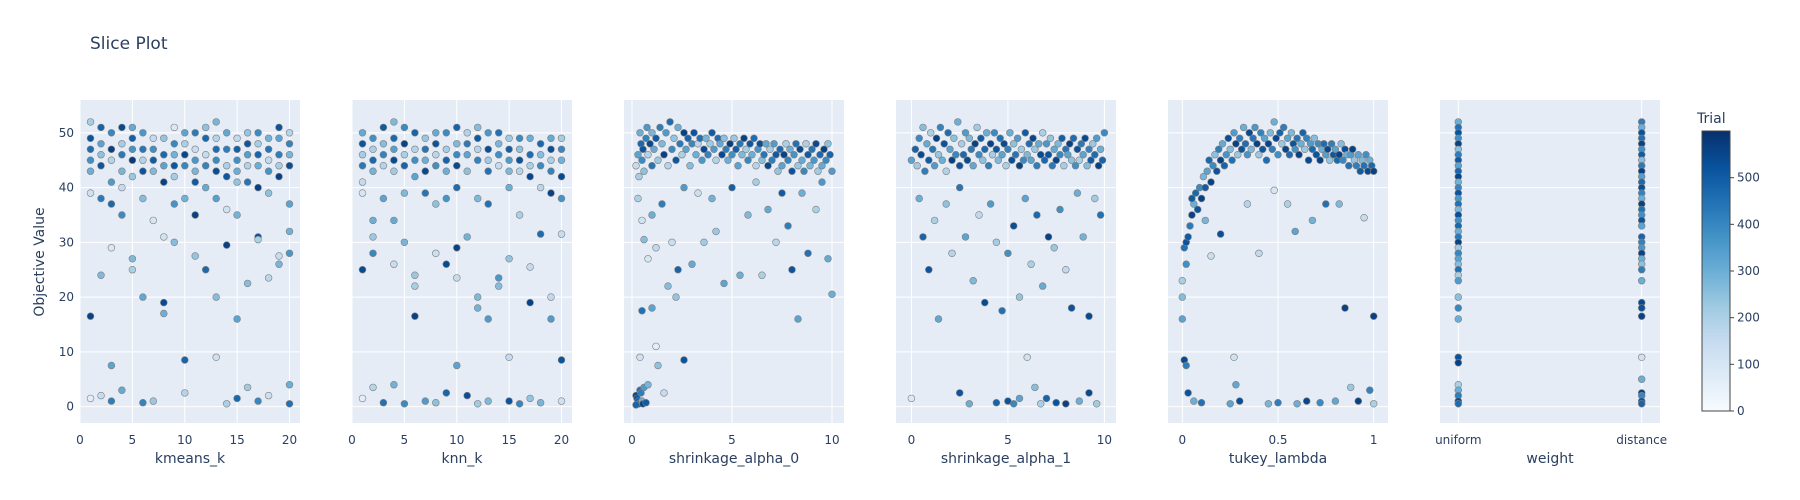 This screenshot has height=500, width=1800. Describe the element at coordinates (1550, 459) in the screenshot. I see `x-axis-title: weight` at that location.